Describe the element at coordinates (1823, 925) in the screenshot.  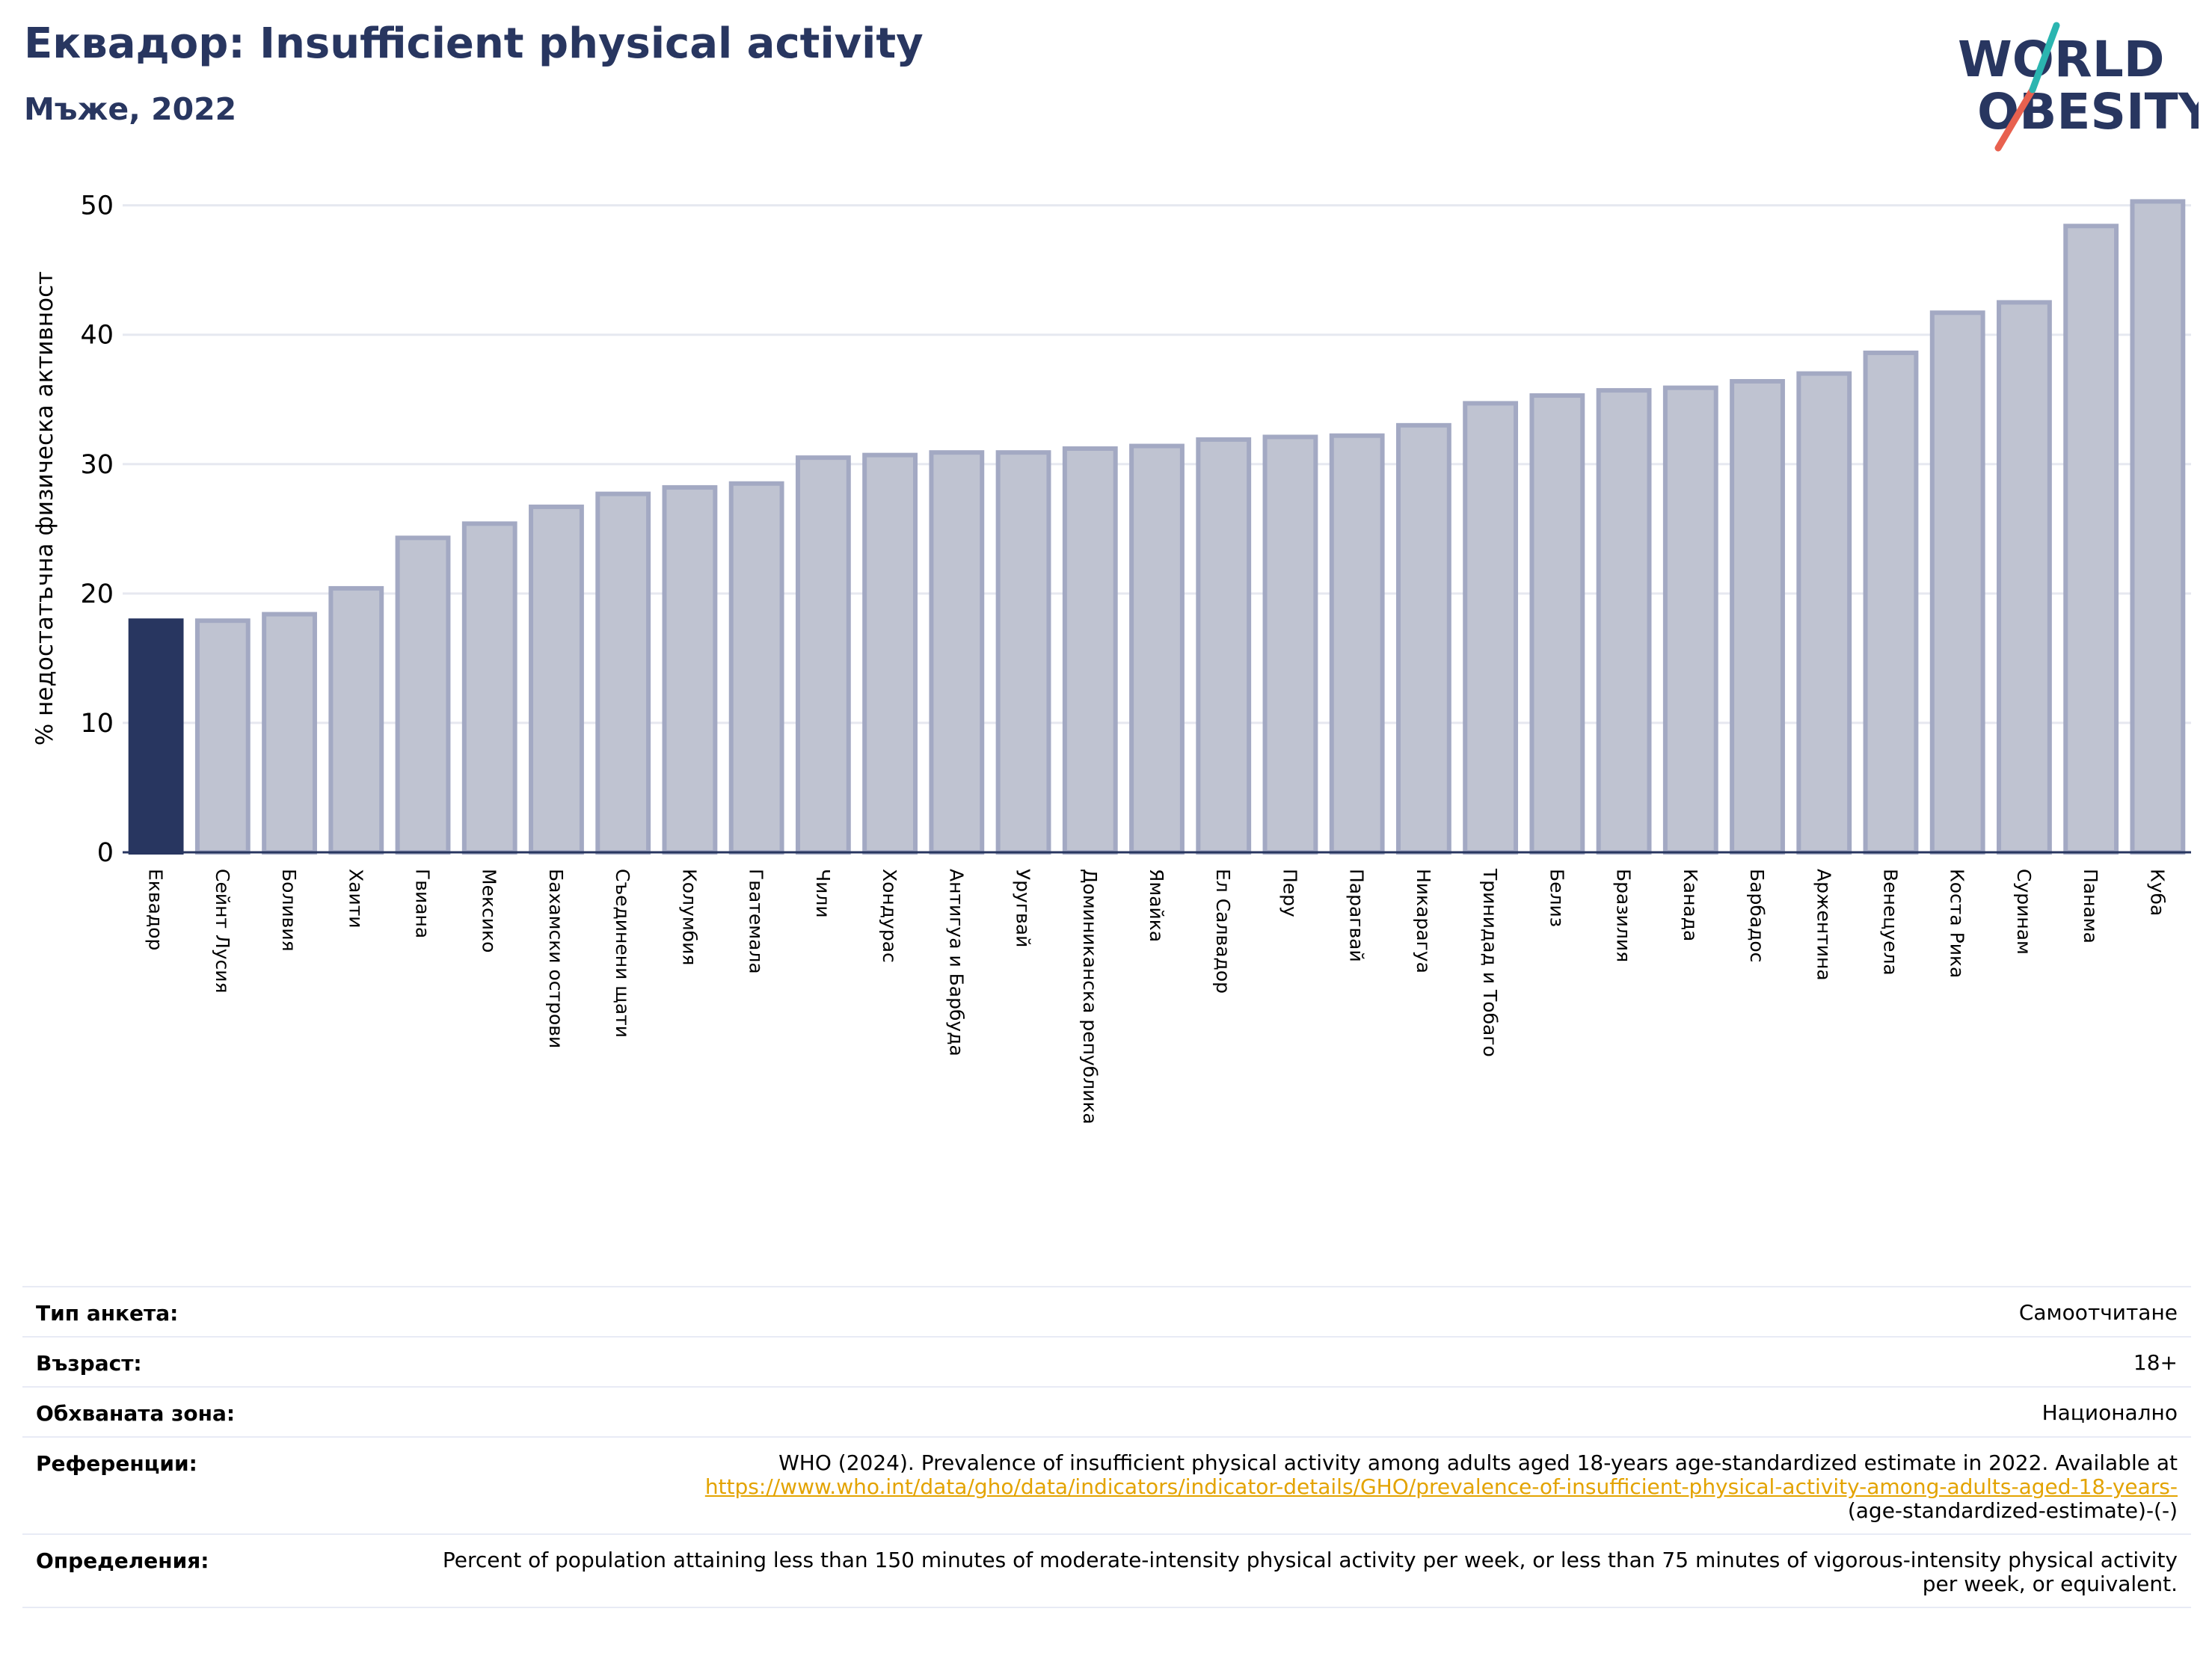
I see `x-tick-label: Аржентина` at that location.